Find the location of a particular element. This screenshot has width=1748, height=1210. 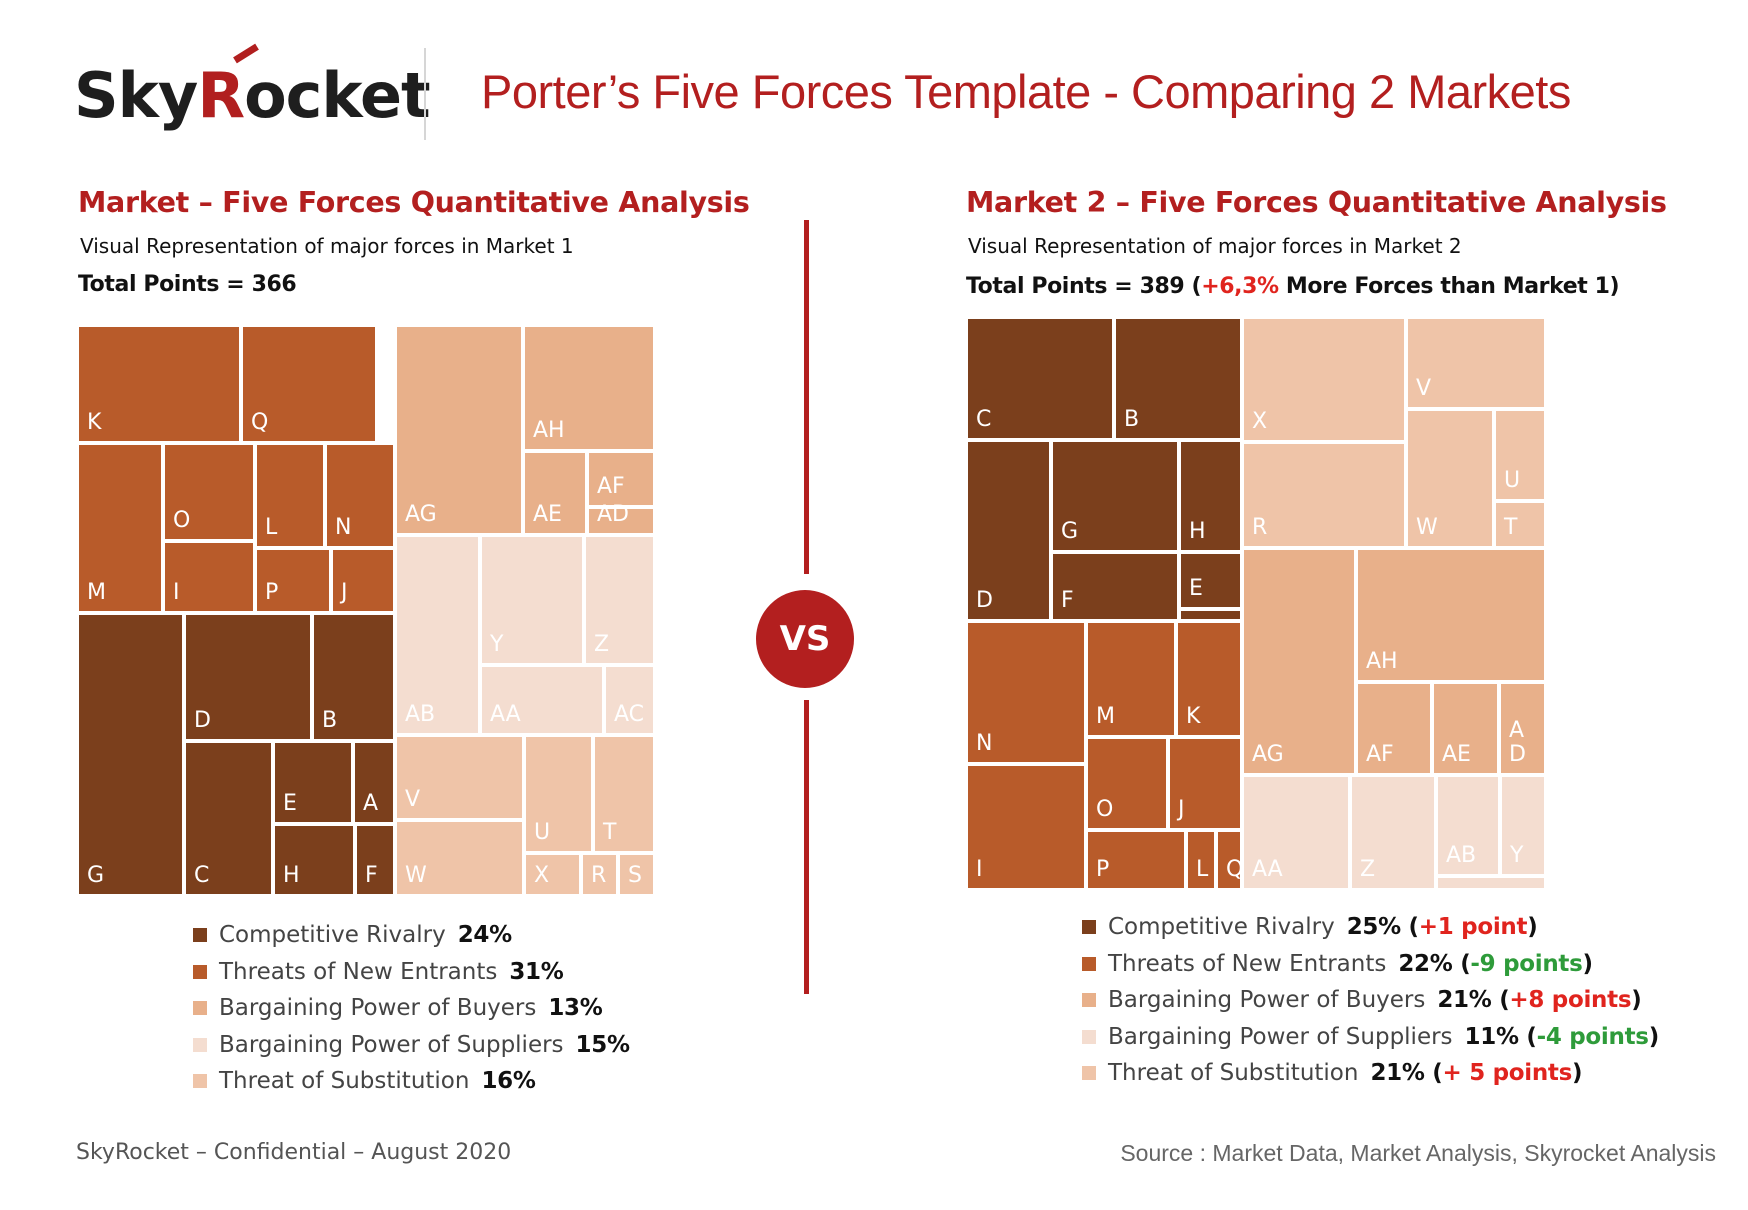

market1-cell-z: Z is located at coordinates (619, 600).